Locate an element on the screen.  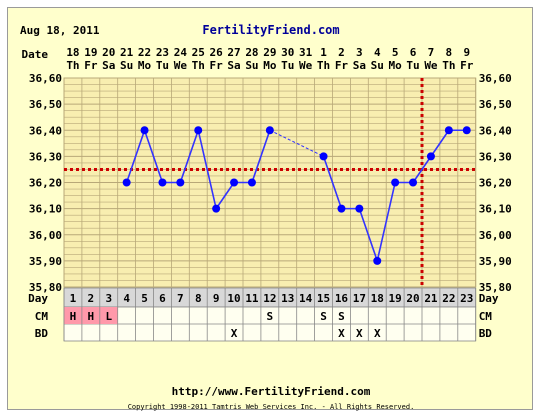
day-row-label-right: Day is located at coordinates (489, 298).